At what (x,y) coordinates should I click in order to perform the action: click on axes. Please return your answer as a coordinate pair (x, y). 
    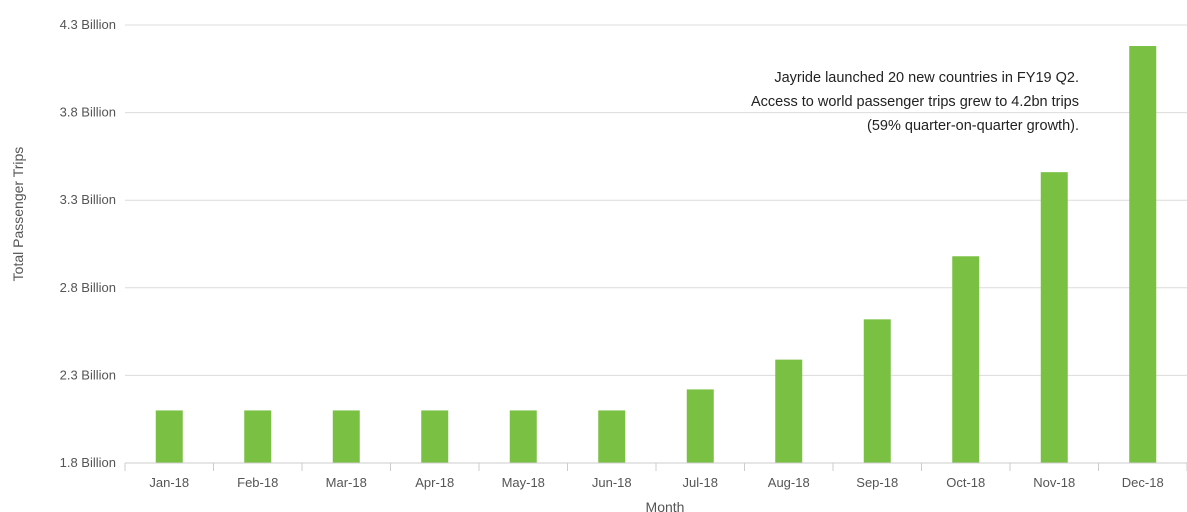
    Looking at the image, I should click on (655, 466).